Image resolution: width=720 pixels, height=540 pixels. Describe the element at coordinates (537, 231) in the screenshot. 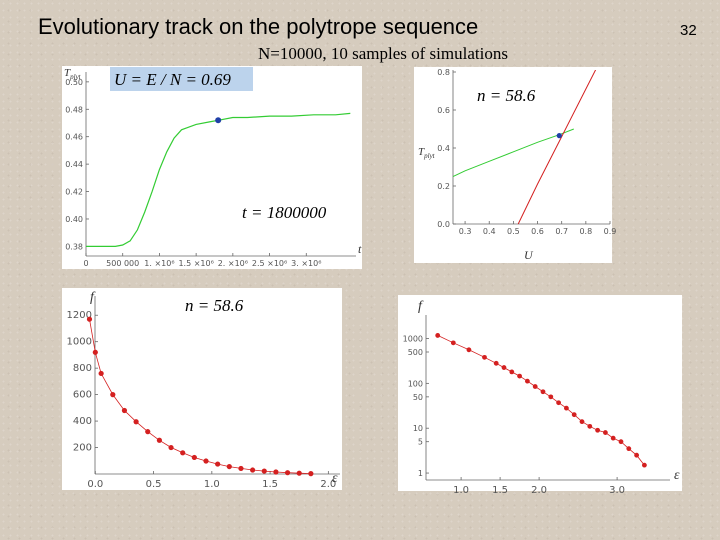

I see `x-tick-label-3: 0.6` at that location.